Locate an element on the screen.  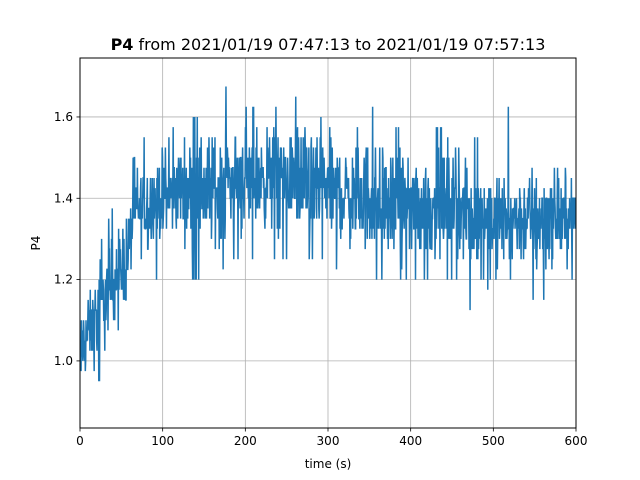
x-tick-label: 400 is located at coordinates (410, 441).